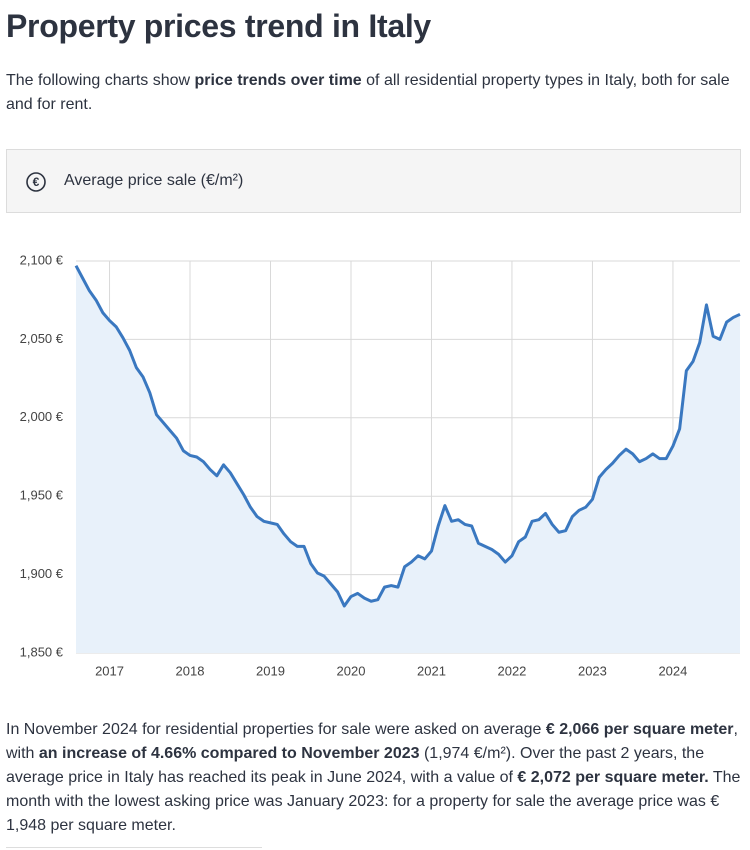  I want to click on x-tick-label: 2024, so click(672, 670).